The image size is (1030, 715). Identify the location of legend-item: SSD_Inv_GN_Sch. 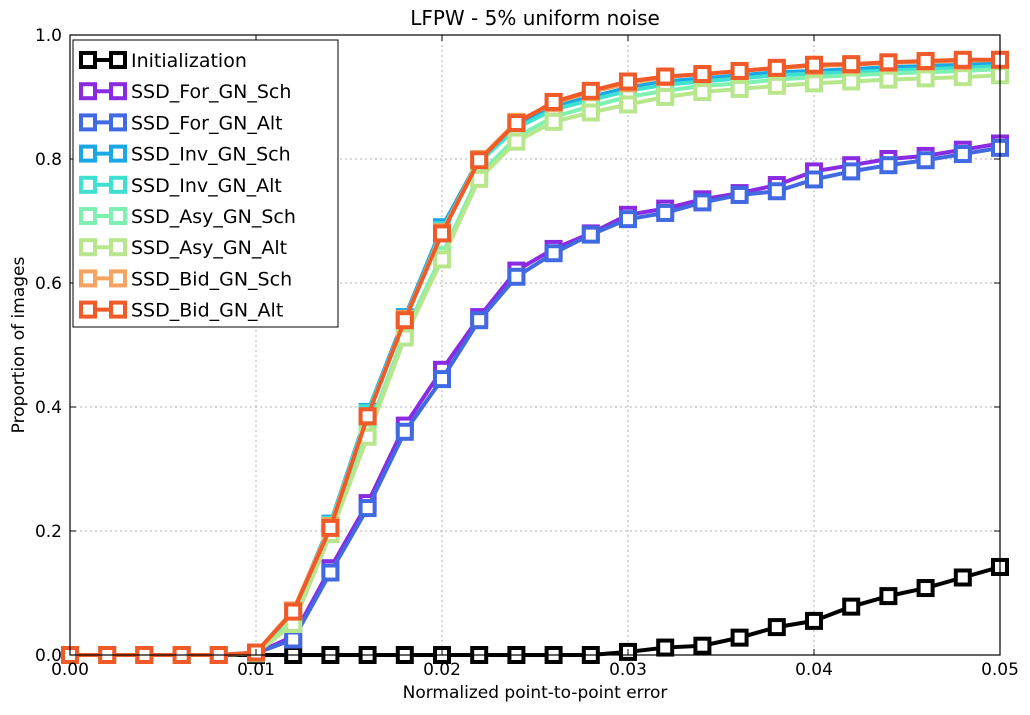
(185, 155).